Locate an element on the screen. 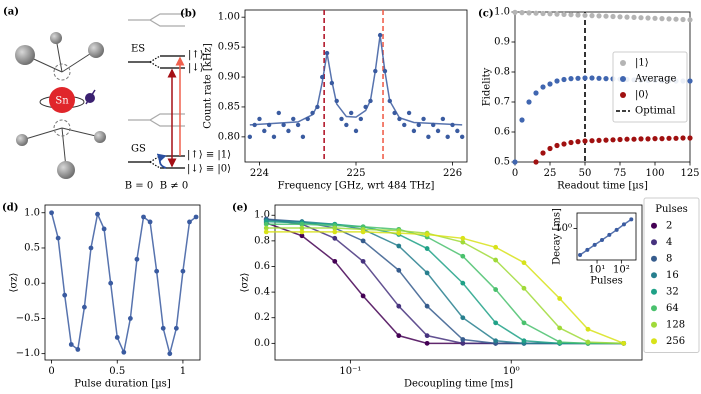 This screenshot has height=394, width=701. y-axis-label: Fidelity is located at coordinates (487, 86).